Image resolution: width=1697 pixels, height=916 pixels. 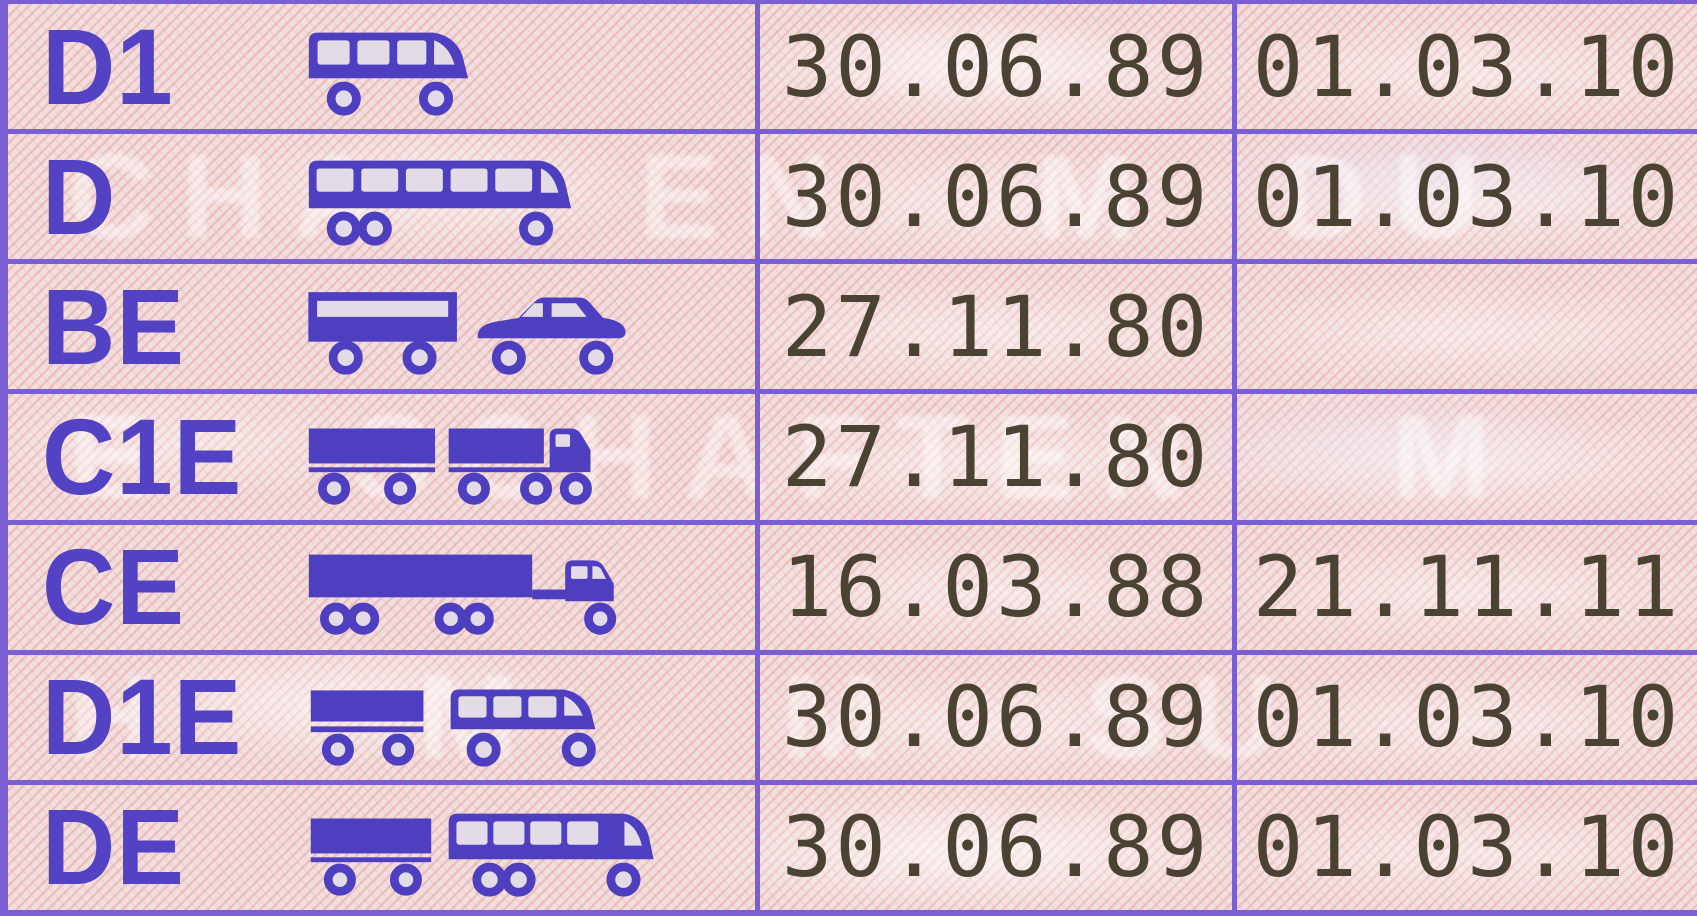 I want to click on date-value: 16.03.88, so click(x=996, y=587).